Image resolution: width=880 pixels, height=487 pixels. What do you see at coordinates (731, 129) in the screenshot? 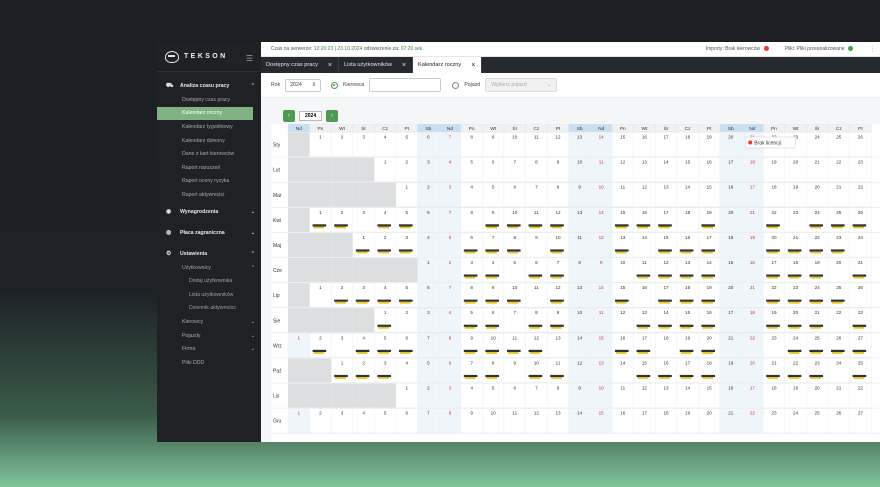
I see `weekday-header: Sb` at bounding box center [731, 129].